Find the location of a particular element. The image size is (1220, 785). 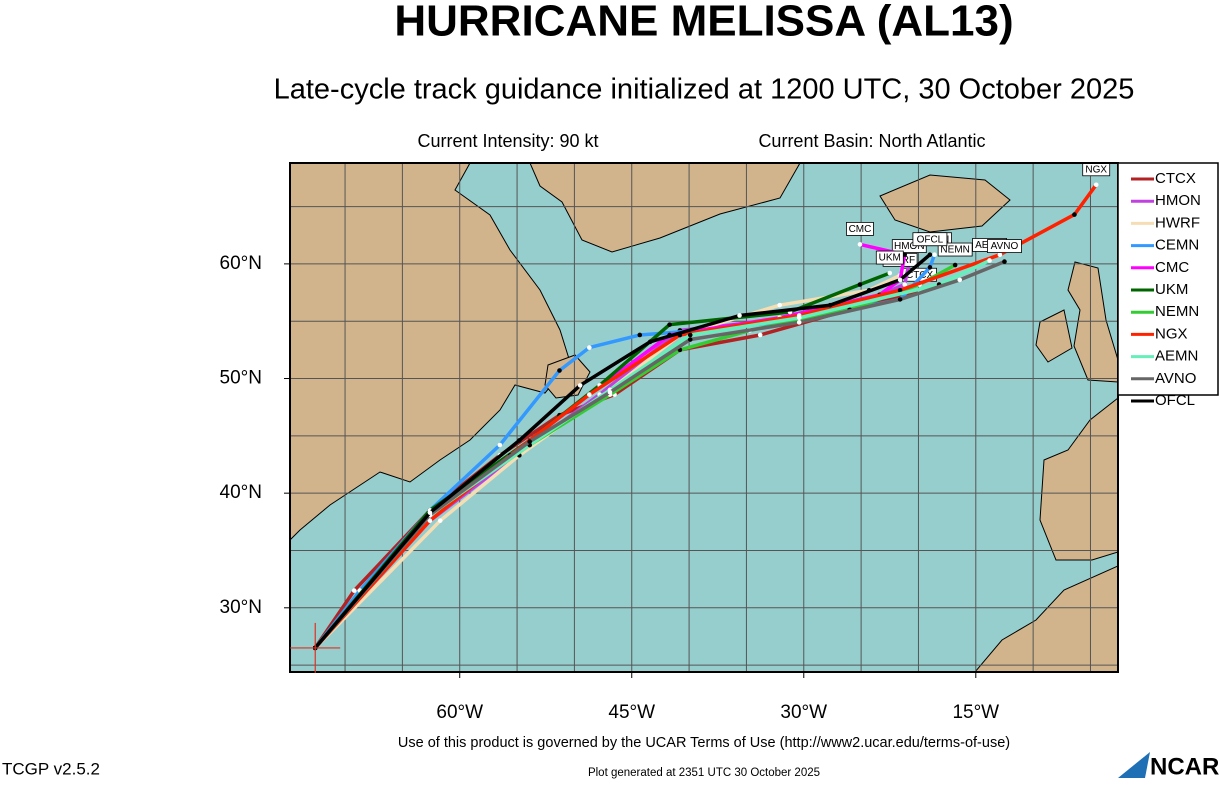

track-label: UKM is located at coordinates (890, 258).